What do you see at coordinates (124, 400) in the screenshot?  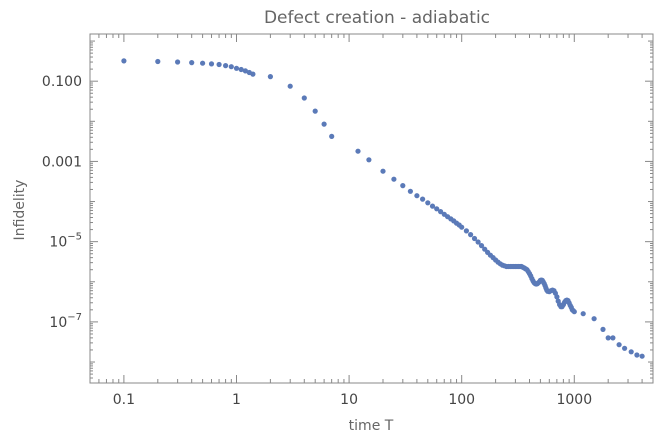 I see `x-tick-label: 0.1` at bounding box center [124, 400].